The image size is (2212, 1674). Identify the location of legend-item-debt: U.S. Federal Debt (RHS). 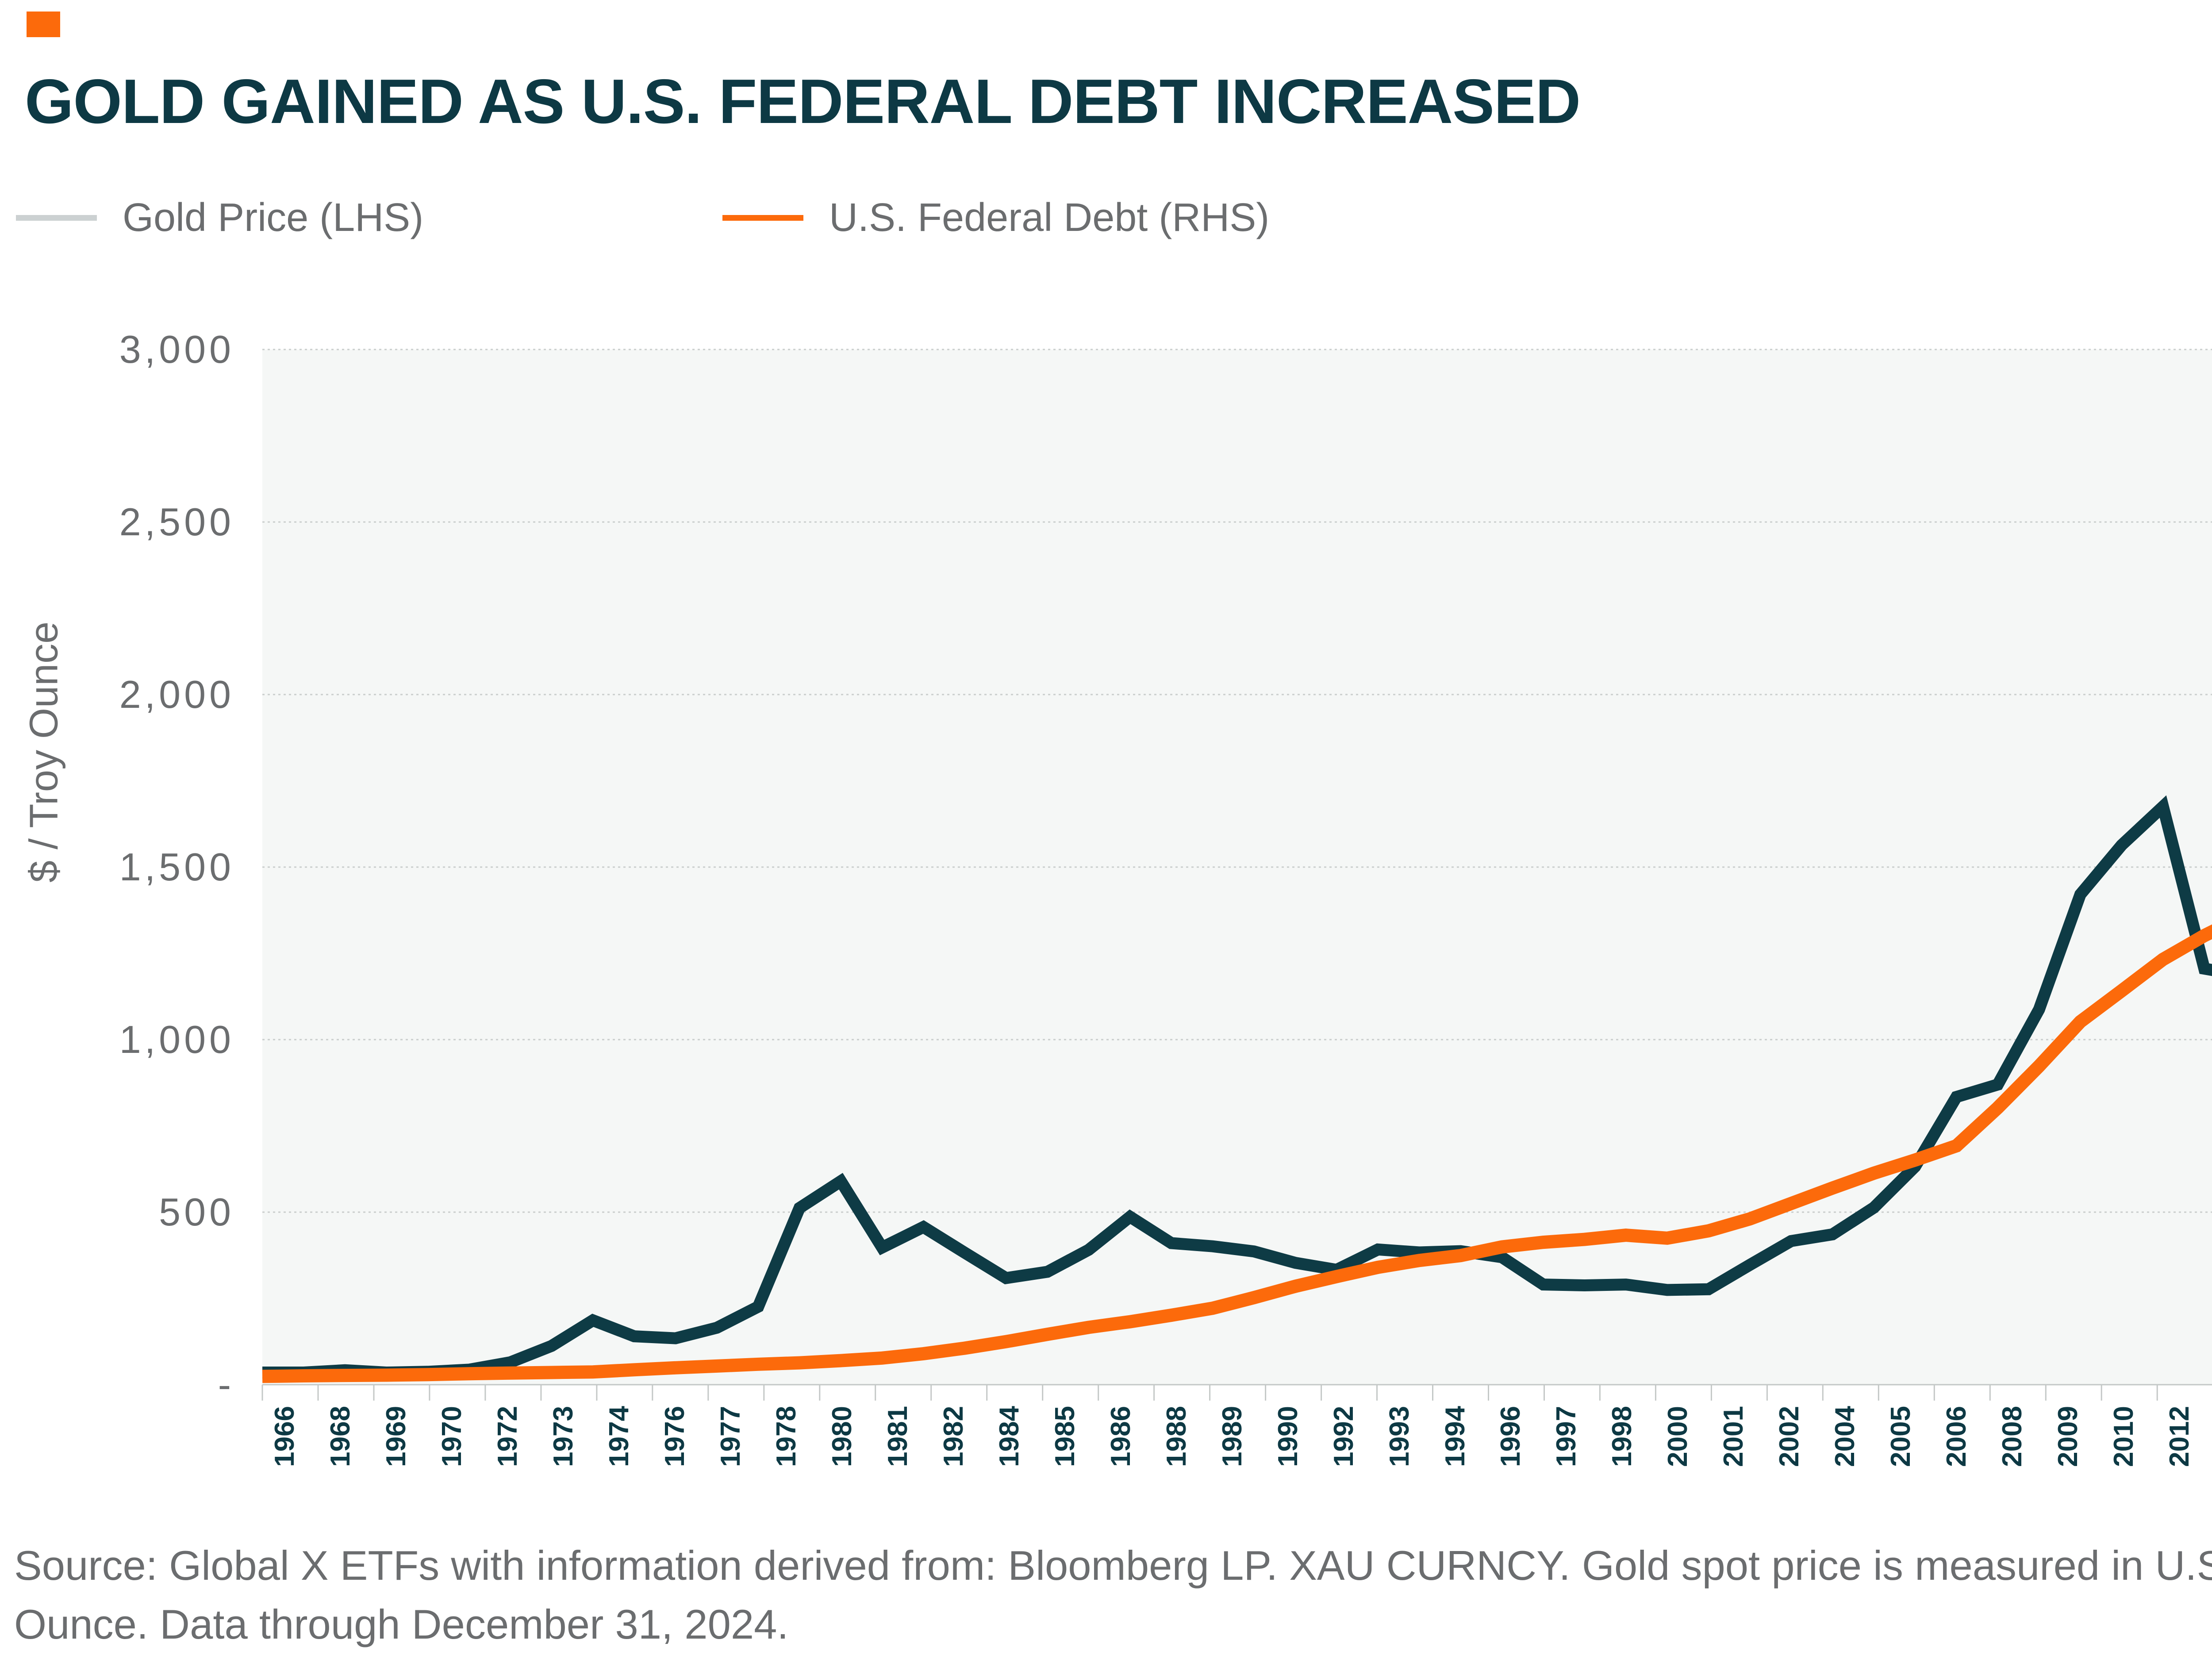
(995, 217).